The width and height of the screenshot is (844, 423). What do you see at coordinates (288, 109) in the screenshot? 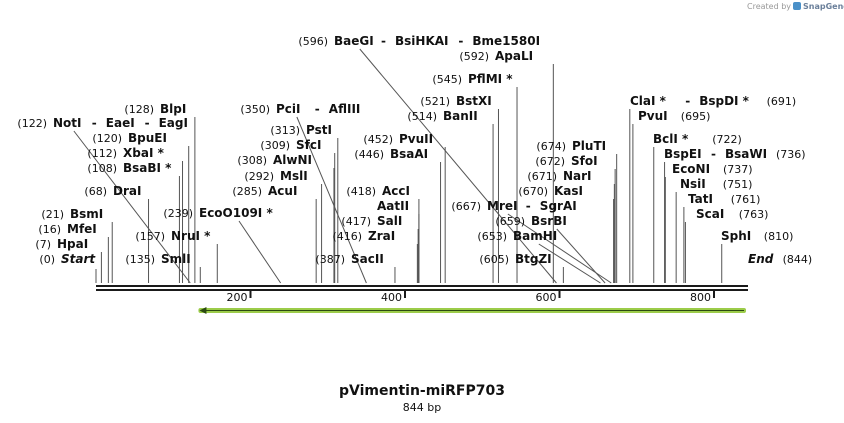
I see `enzyme-name: PciI` at bounding box center [288, 109].